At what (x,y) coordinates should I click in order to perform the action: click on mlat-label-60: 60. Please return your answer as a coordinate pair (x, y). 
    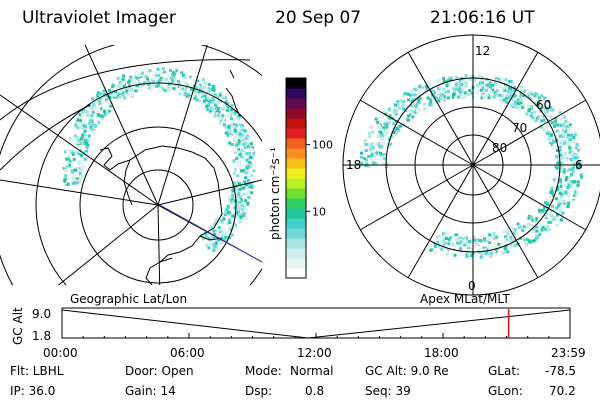
    Looking at the image, I should click on (543, 105).